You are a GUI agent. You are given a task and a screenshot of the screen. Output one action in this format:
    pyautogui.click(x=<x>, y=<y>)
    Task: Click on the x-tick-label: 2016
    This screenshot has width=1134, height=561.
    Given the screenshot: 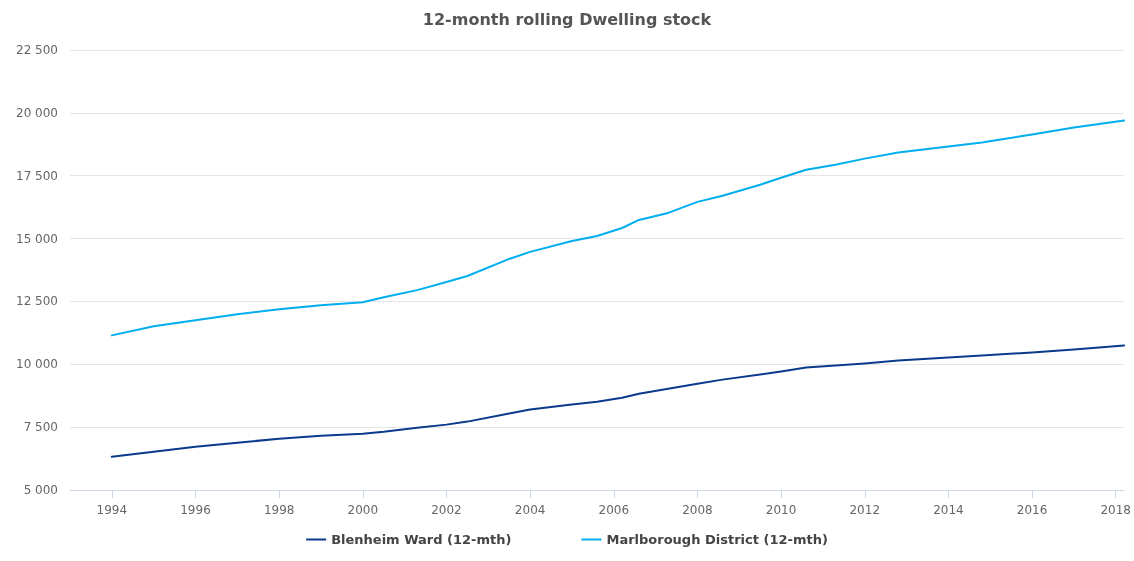 What is the action you would take?
    pyautogui.click(x=1032, y=510)
    